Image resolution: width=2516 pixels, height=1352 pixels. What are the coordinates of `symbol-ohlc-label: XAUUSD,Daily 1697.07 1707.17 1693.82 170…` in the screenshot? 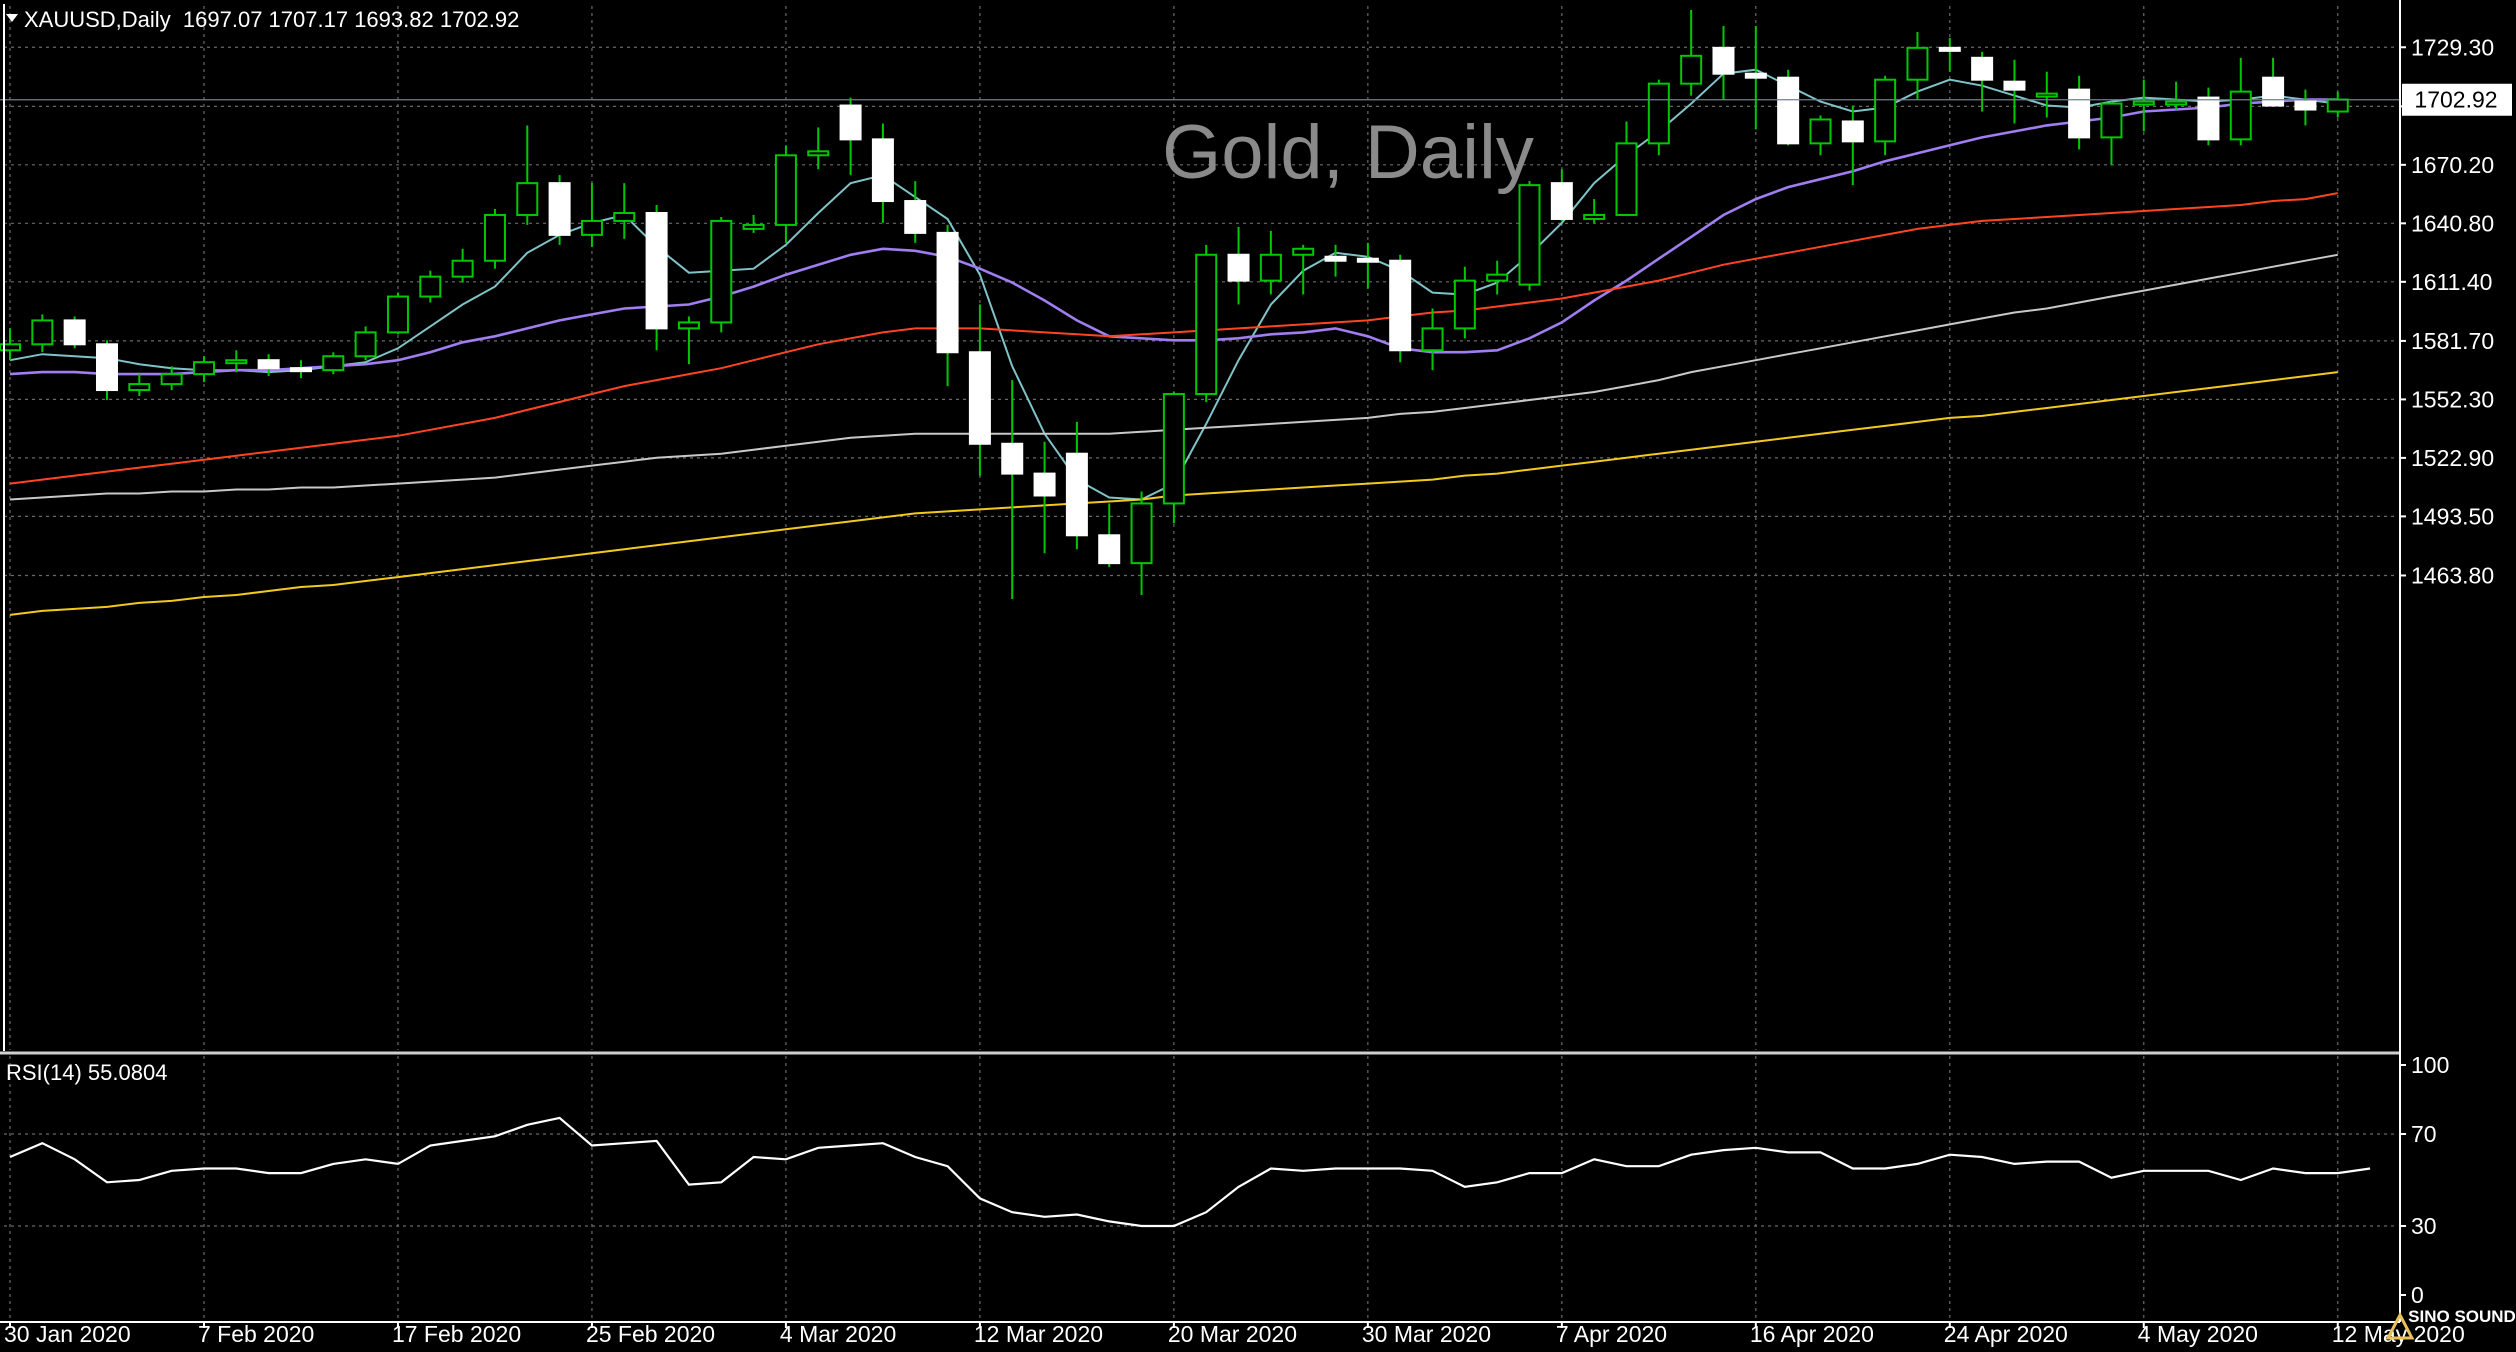 It's located at (271, 19).